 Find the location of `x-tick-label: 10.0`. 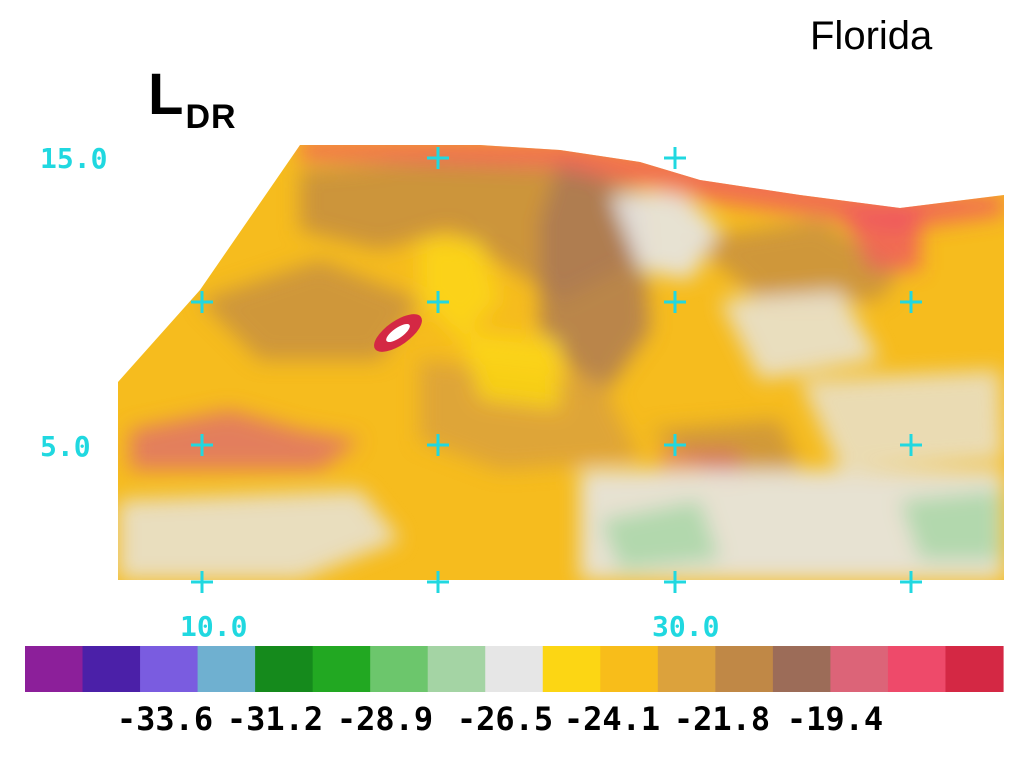

x-tick-label: 10.0 is located at coordinates (214, 626).